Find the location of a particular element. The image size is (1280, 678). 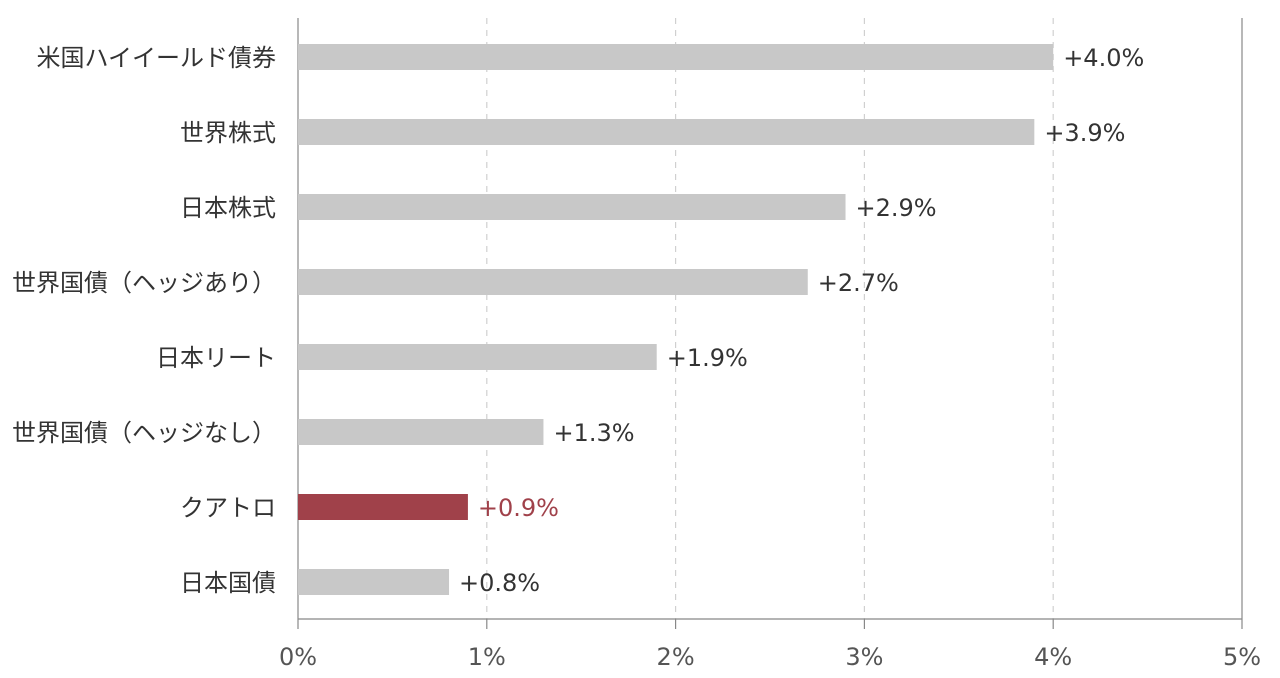

category-label: 世界国債（ヘッジなし） is located at coordinates (144, 433).